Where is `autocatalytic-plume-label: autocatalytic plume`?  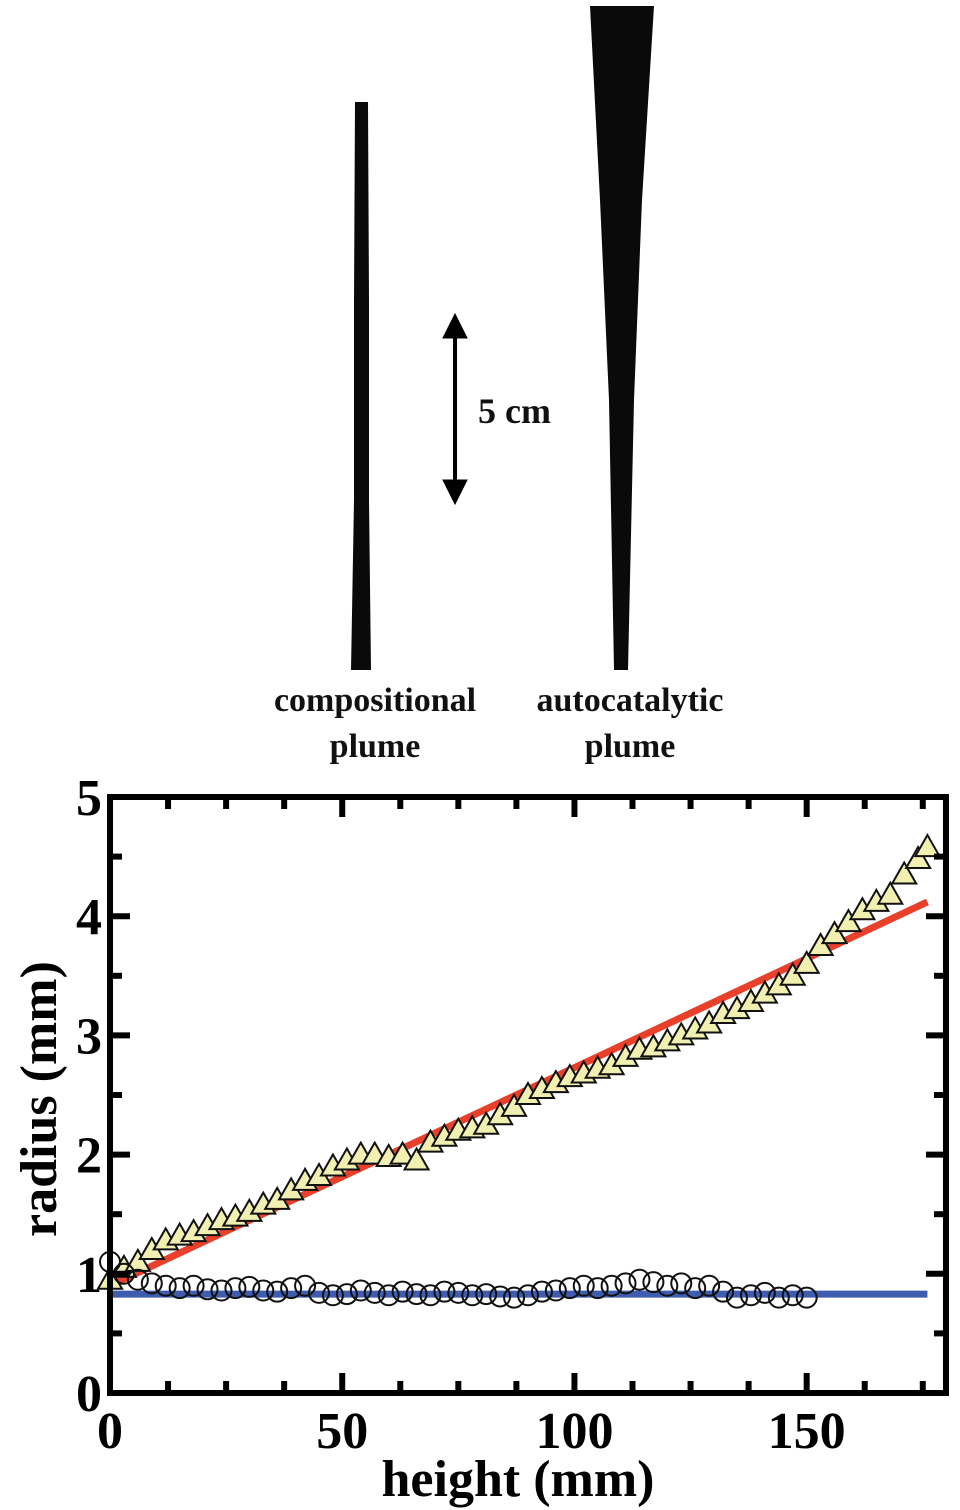
autocatalytic-plume-label: autocatalytic plume is located at coordinates (630, 724).